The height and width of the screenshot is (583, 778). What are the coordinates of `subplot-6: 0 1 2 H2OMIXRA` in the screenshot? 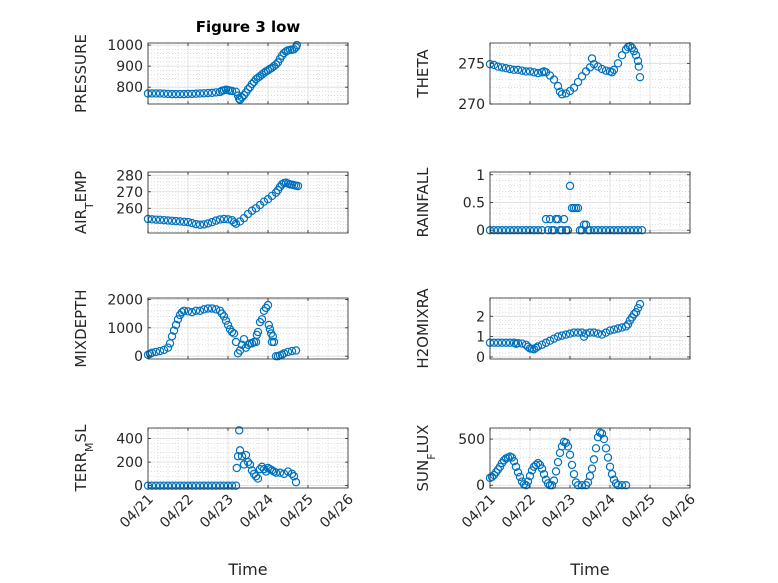 It's located at (552, 328).